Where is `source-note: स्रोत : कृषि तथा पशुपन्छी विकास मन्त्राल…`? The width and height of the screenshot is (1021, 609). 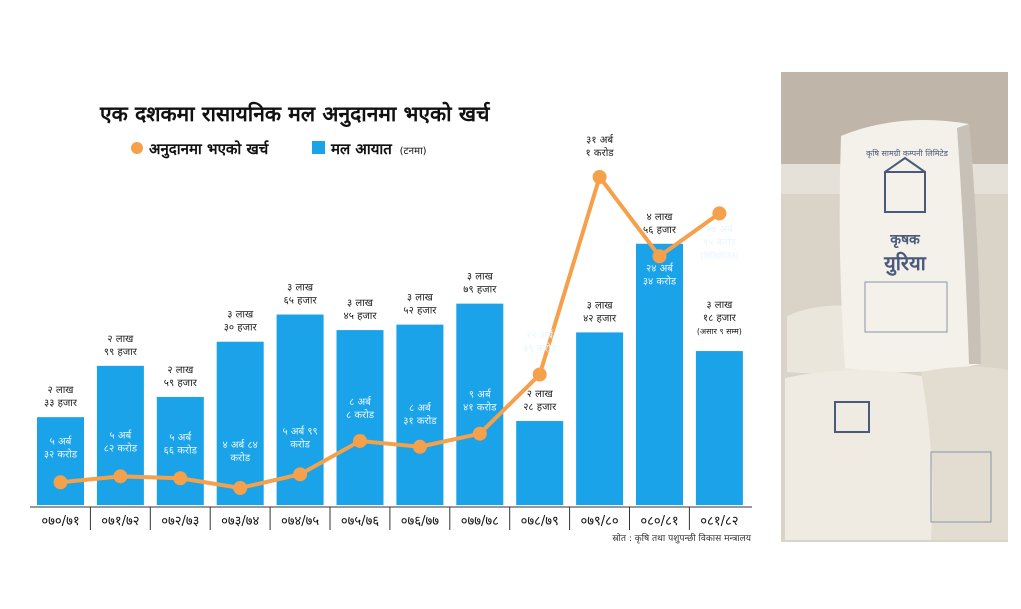
source-note: स्रोत : कृषि तथा पशुपन्छी विकास मन्त्राल… is located at coordinates (681, 538).